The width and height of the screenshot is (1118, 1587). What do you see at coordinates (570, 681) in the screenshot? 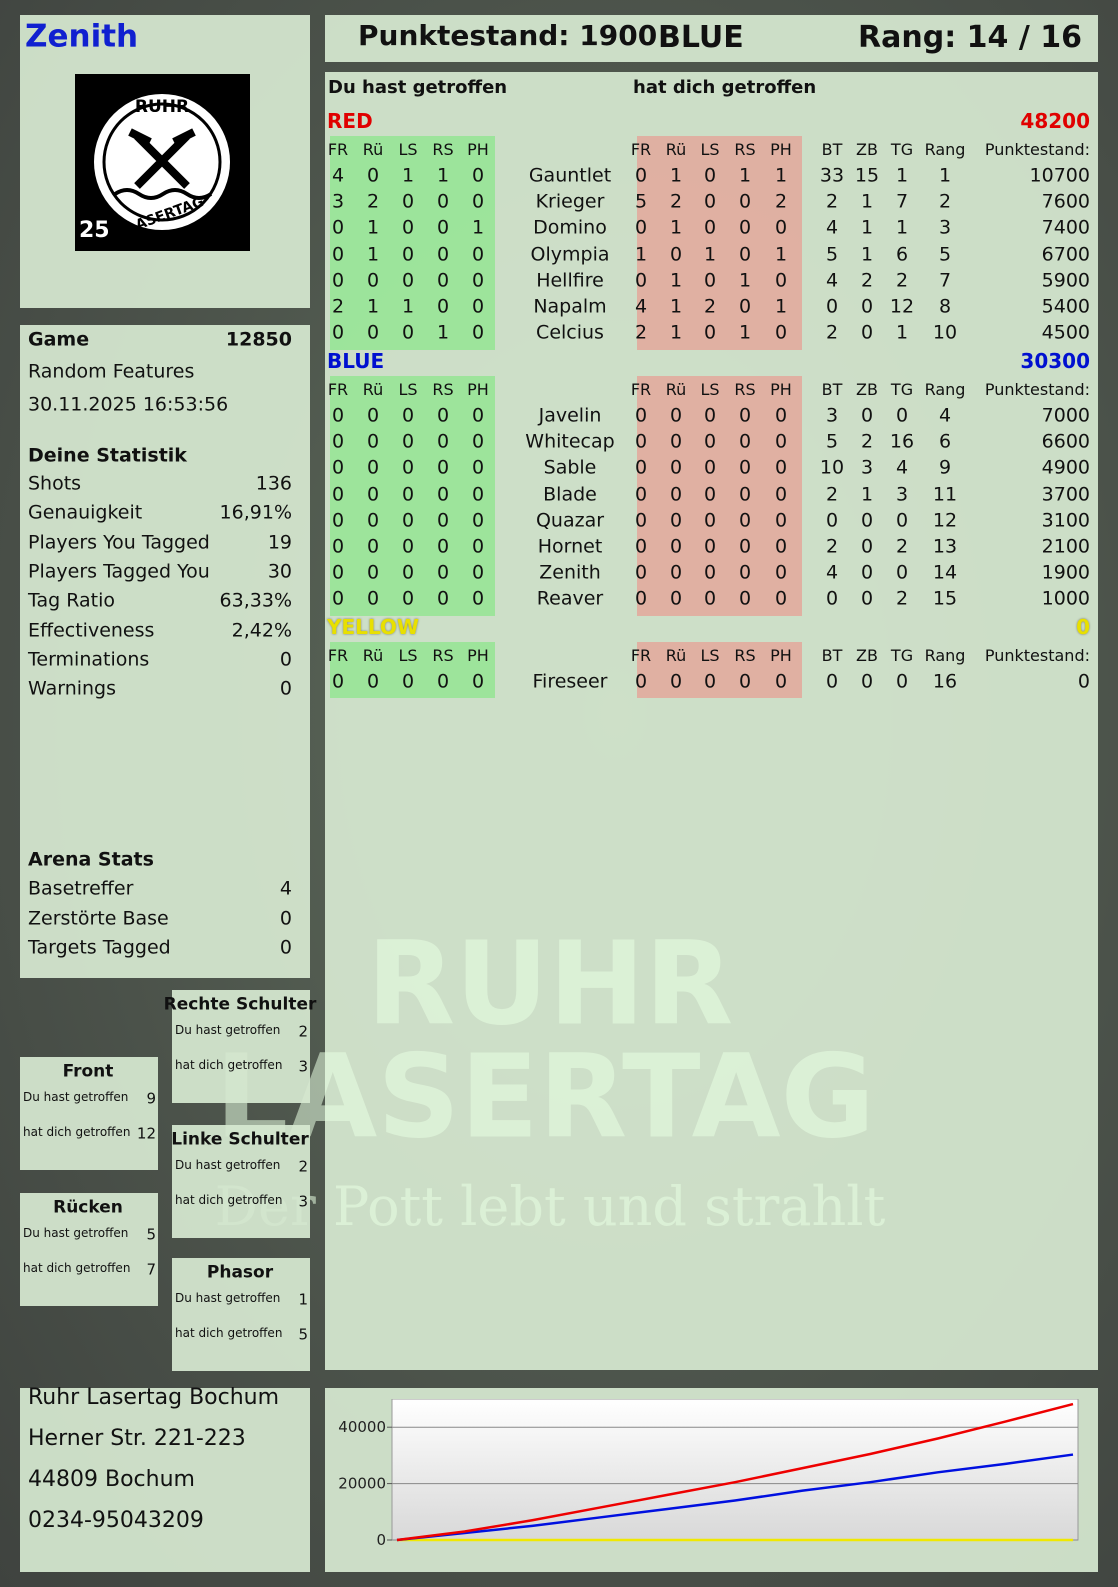
I see `player-name: Fireseer` at bounding box center [570, 681].